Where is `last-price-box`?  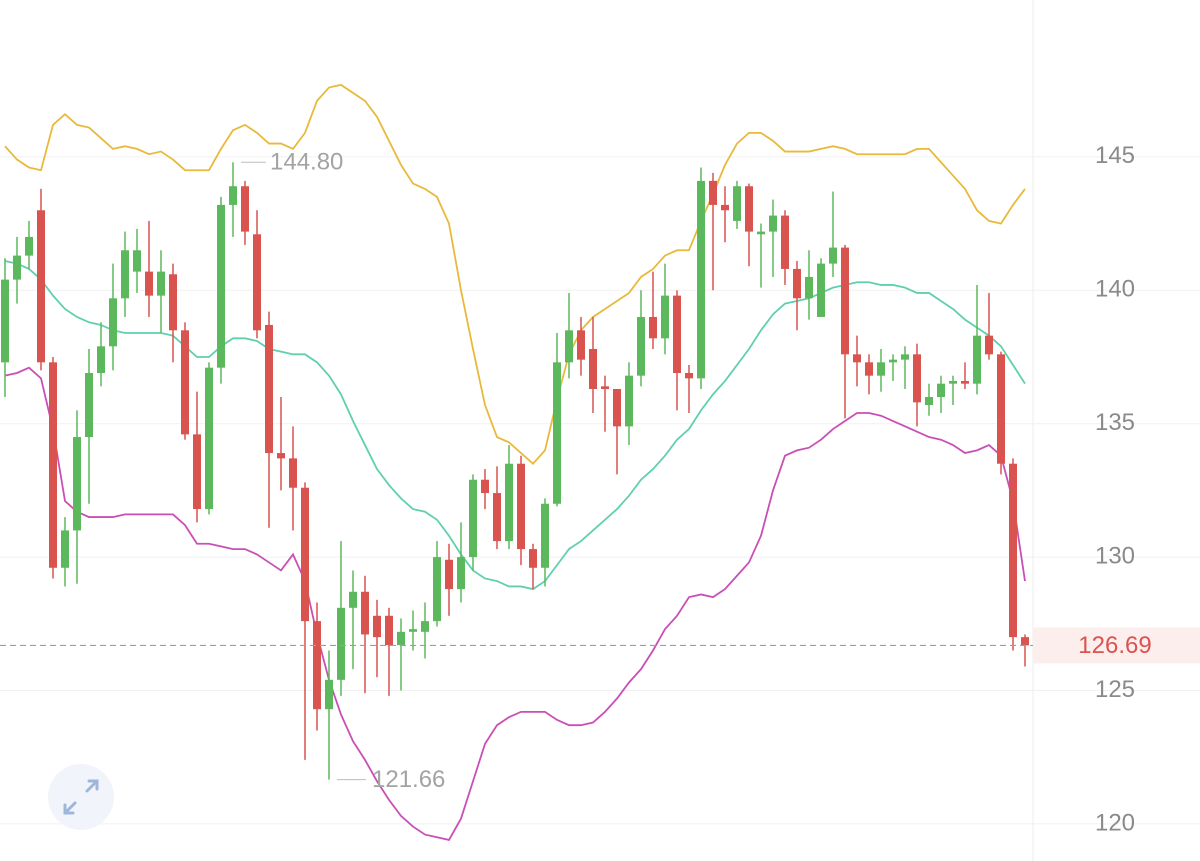 last-price-box is located at coordinates (1116, 645).